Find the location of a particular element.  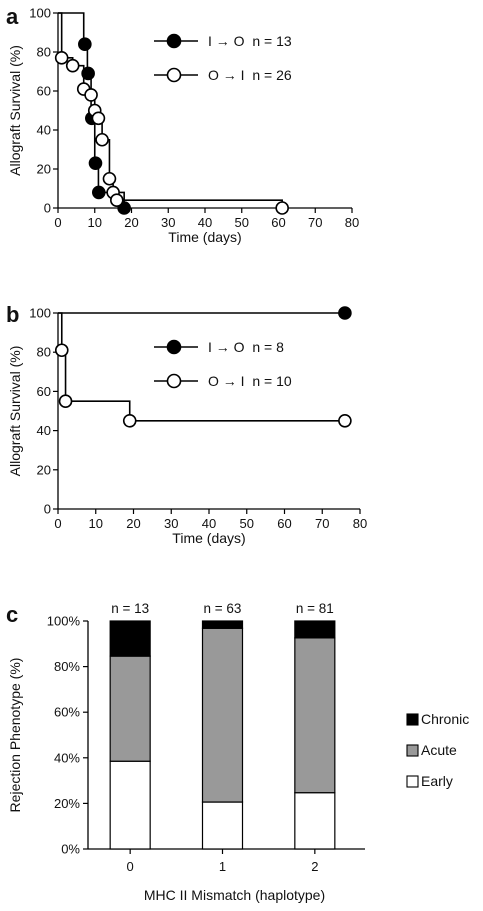

panel-label-a: a is located at coordinates (12, 16).